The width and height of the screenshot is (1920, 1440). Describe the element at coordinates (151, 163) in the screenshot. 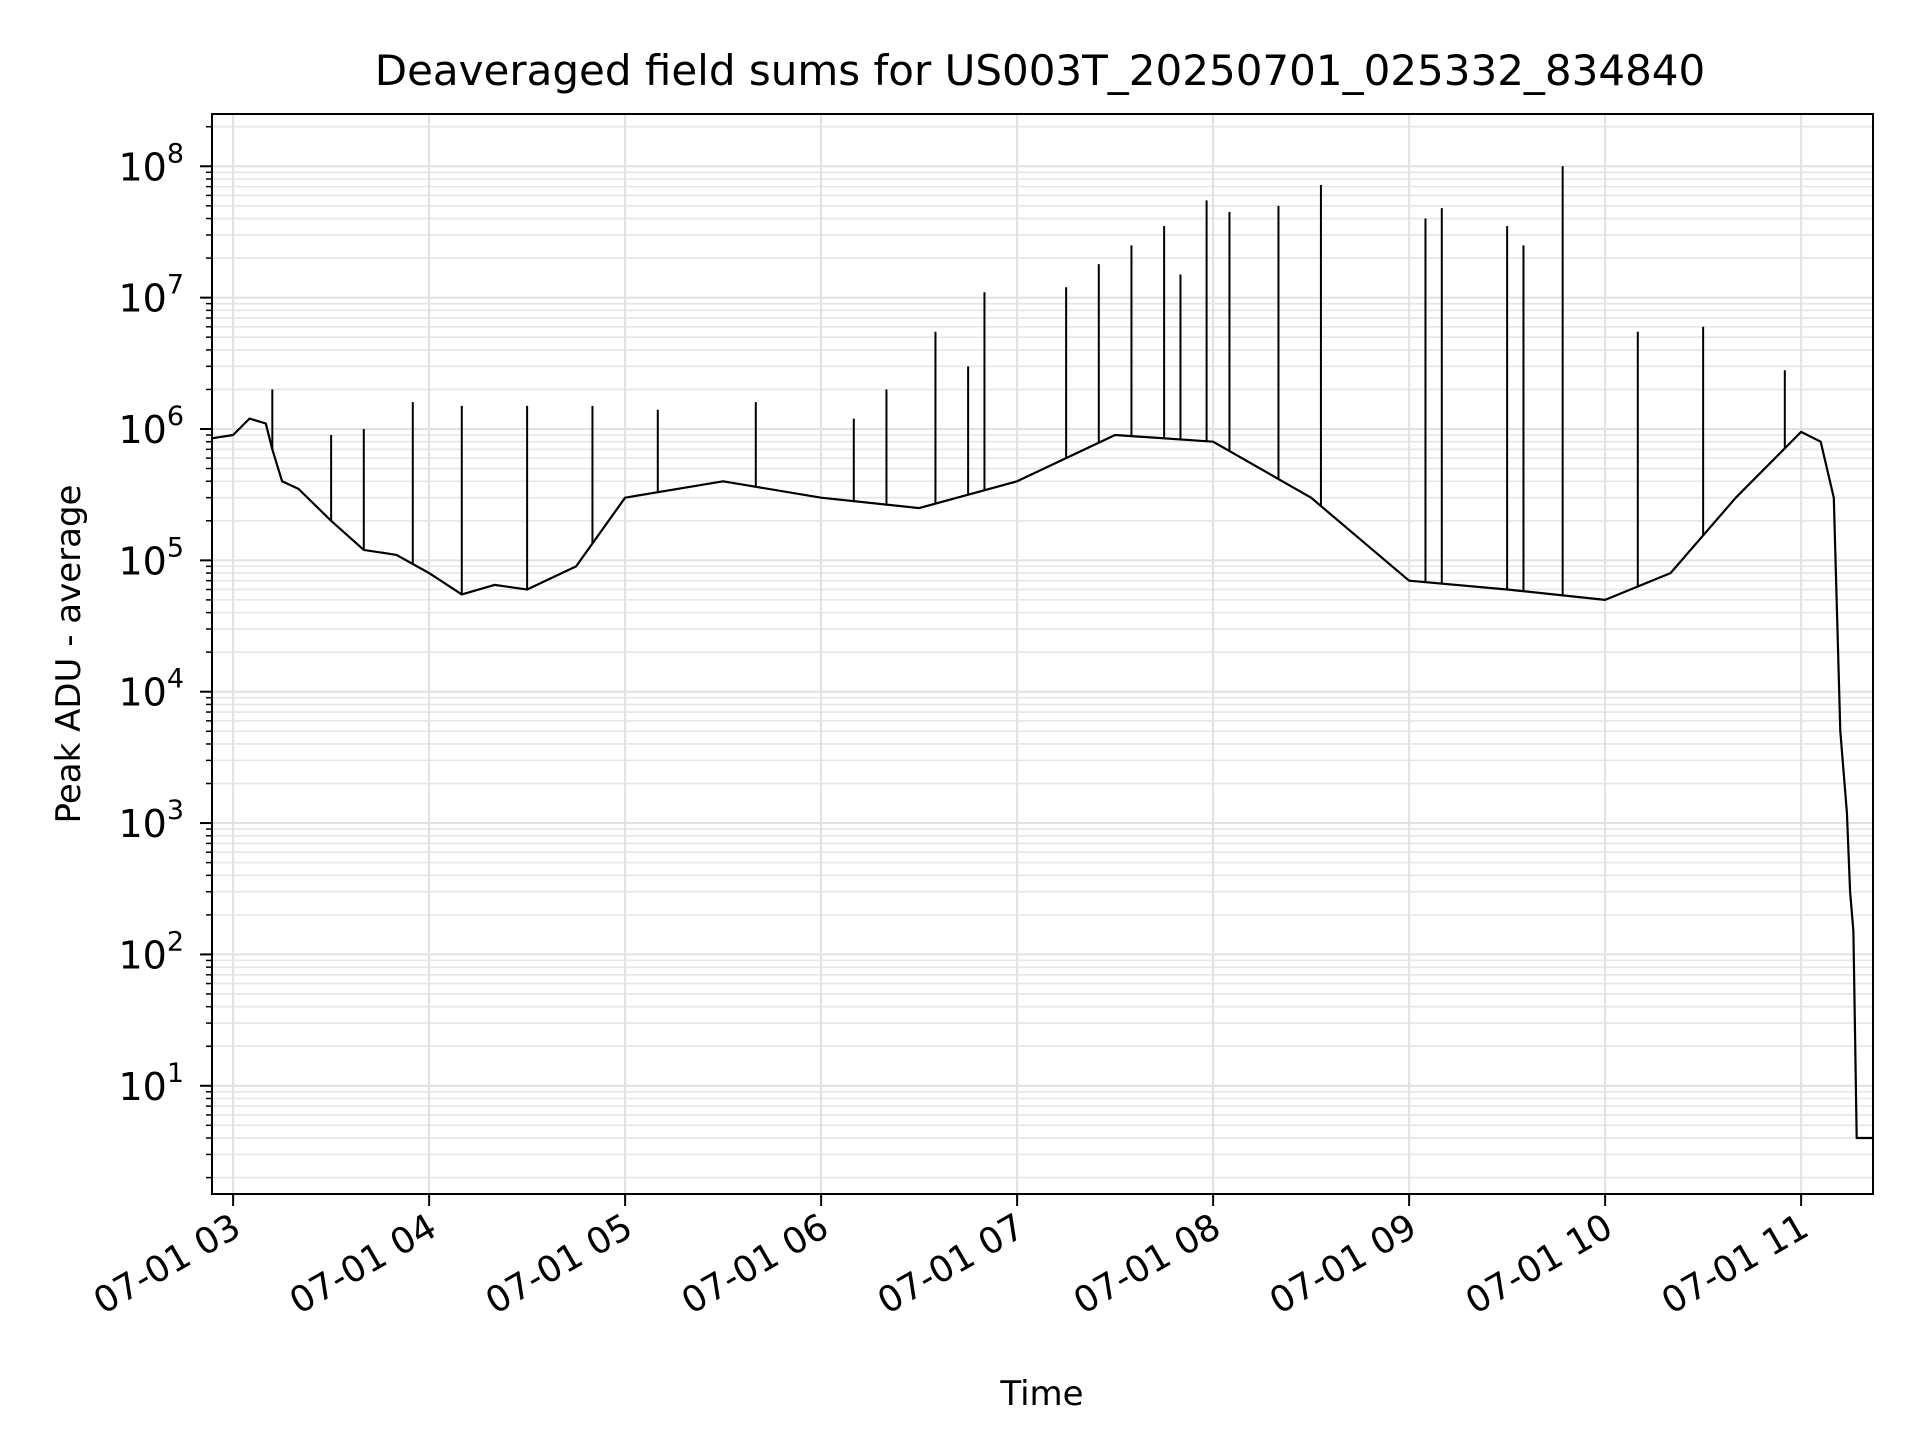

I see `y-tick-label: 10⁸` at that location.